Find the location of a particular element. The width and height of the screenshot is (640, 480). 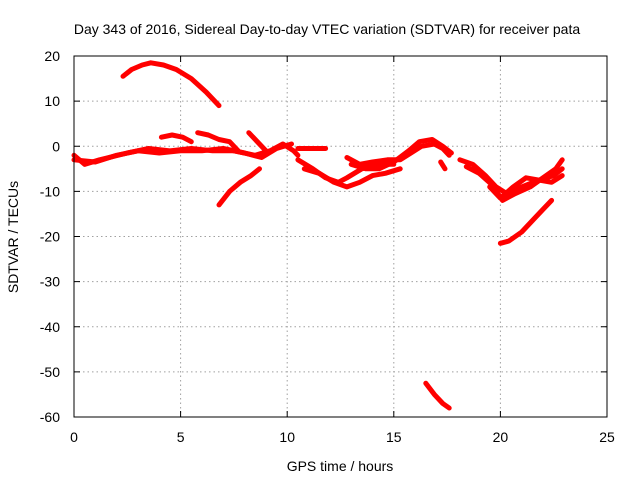

y-tick-label: -30 is located at coordinates (50, 282).